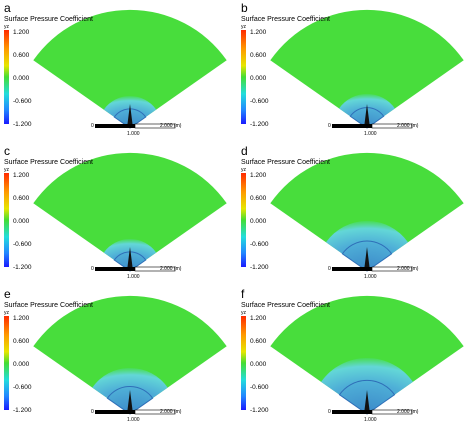 The height and width of the screenshot is (429, 474). I want to click on panel-letter: a, so click(7, 8).